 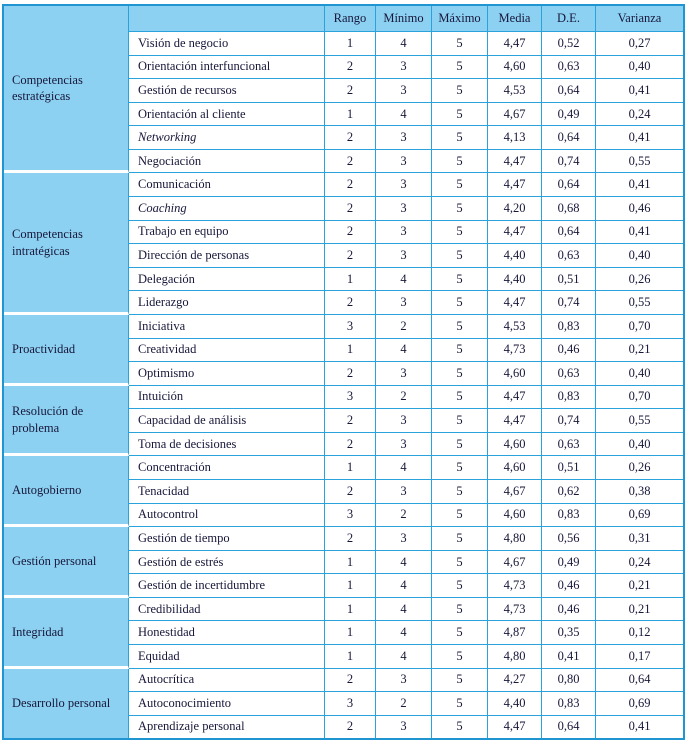 I want to click on table-row-credibilidad: Integridad Credibilidad 1 4 5 4,73 0,46 0,21, so click(x=343, y=633).